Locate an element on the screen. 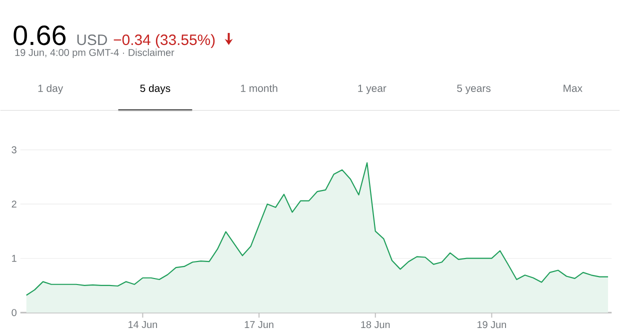  x-tick-label: 14 Jun is located at coordinates (142, 324).